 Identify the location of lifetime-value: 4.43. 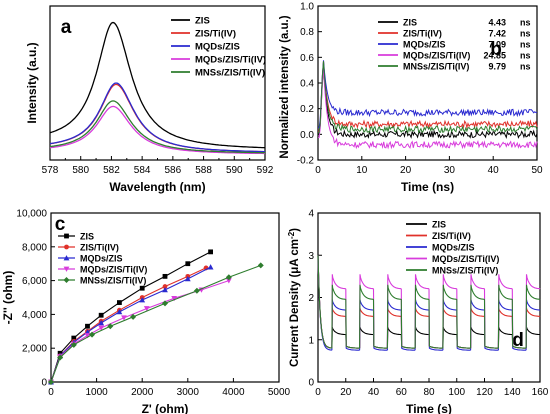
(497, 23).